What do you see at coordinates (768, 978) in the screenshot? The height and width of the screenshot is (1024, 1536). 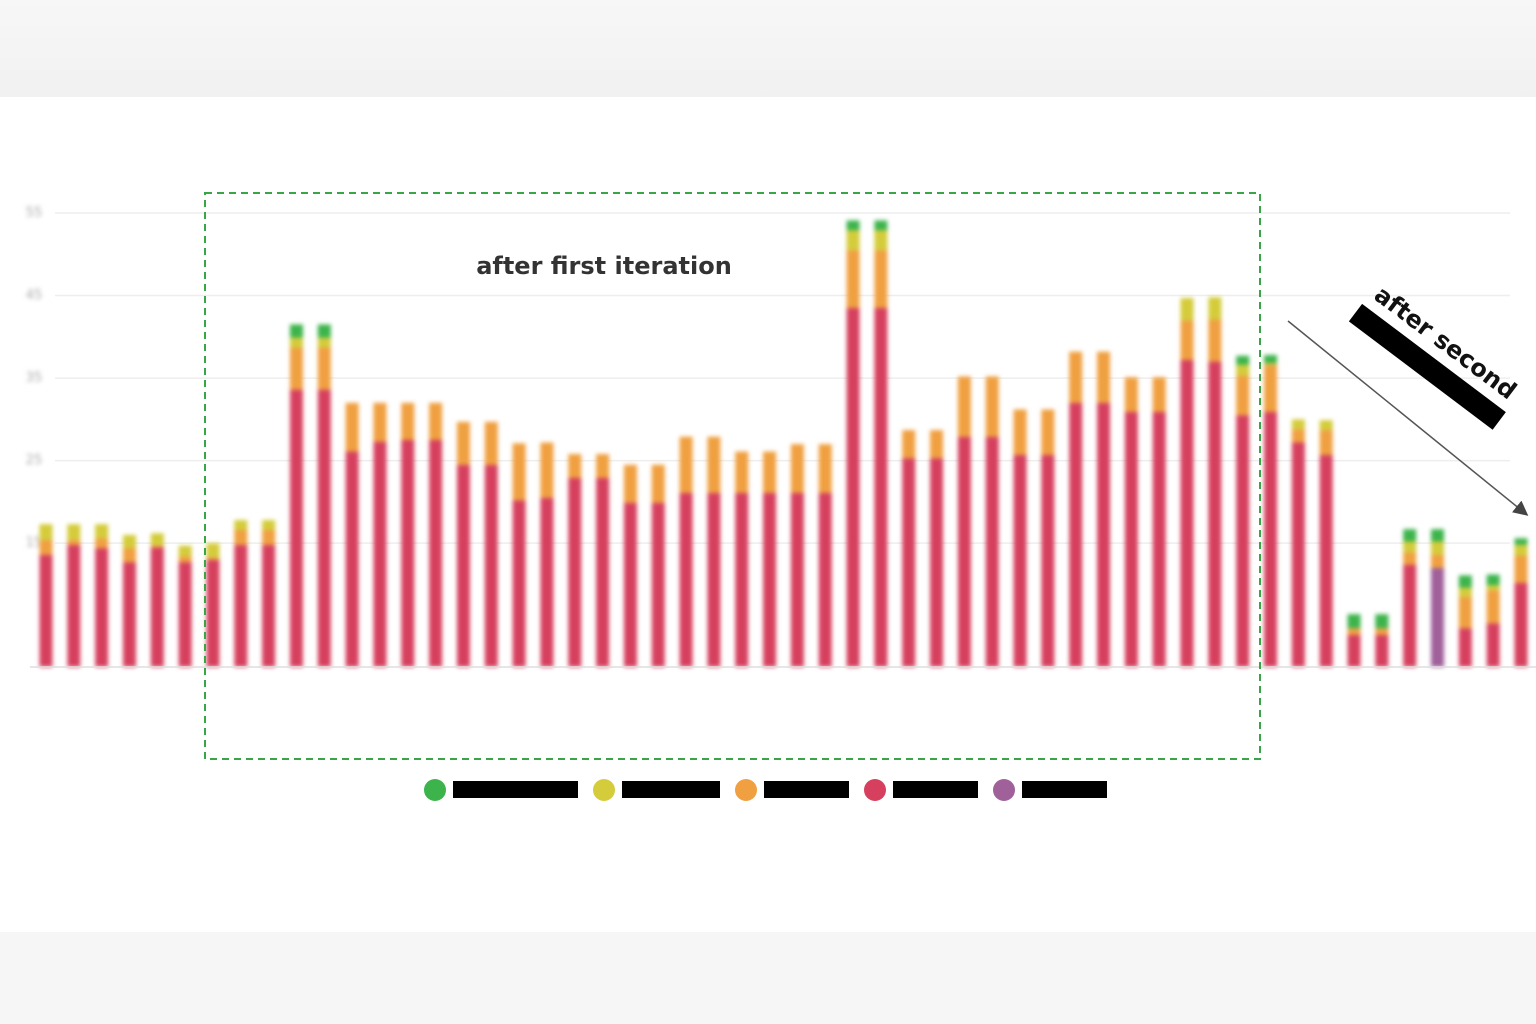 I see `bottom-band` at bounding box center [768, 978].